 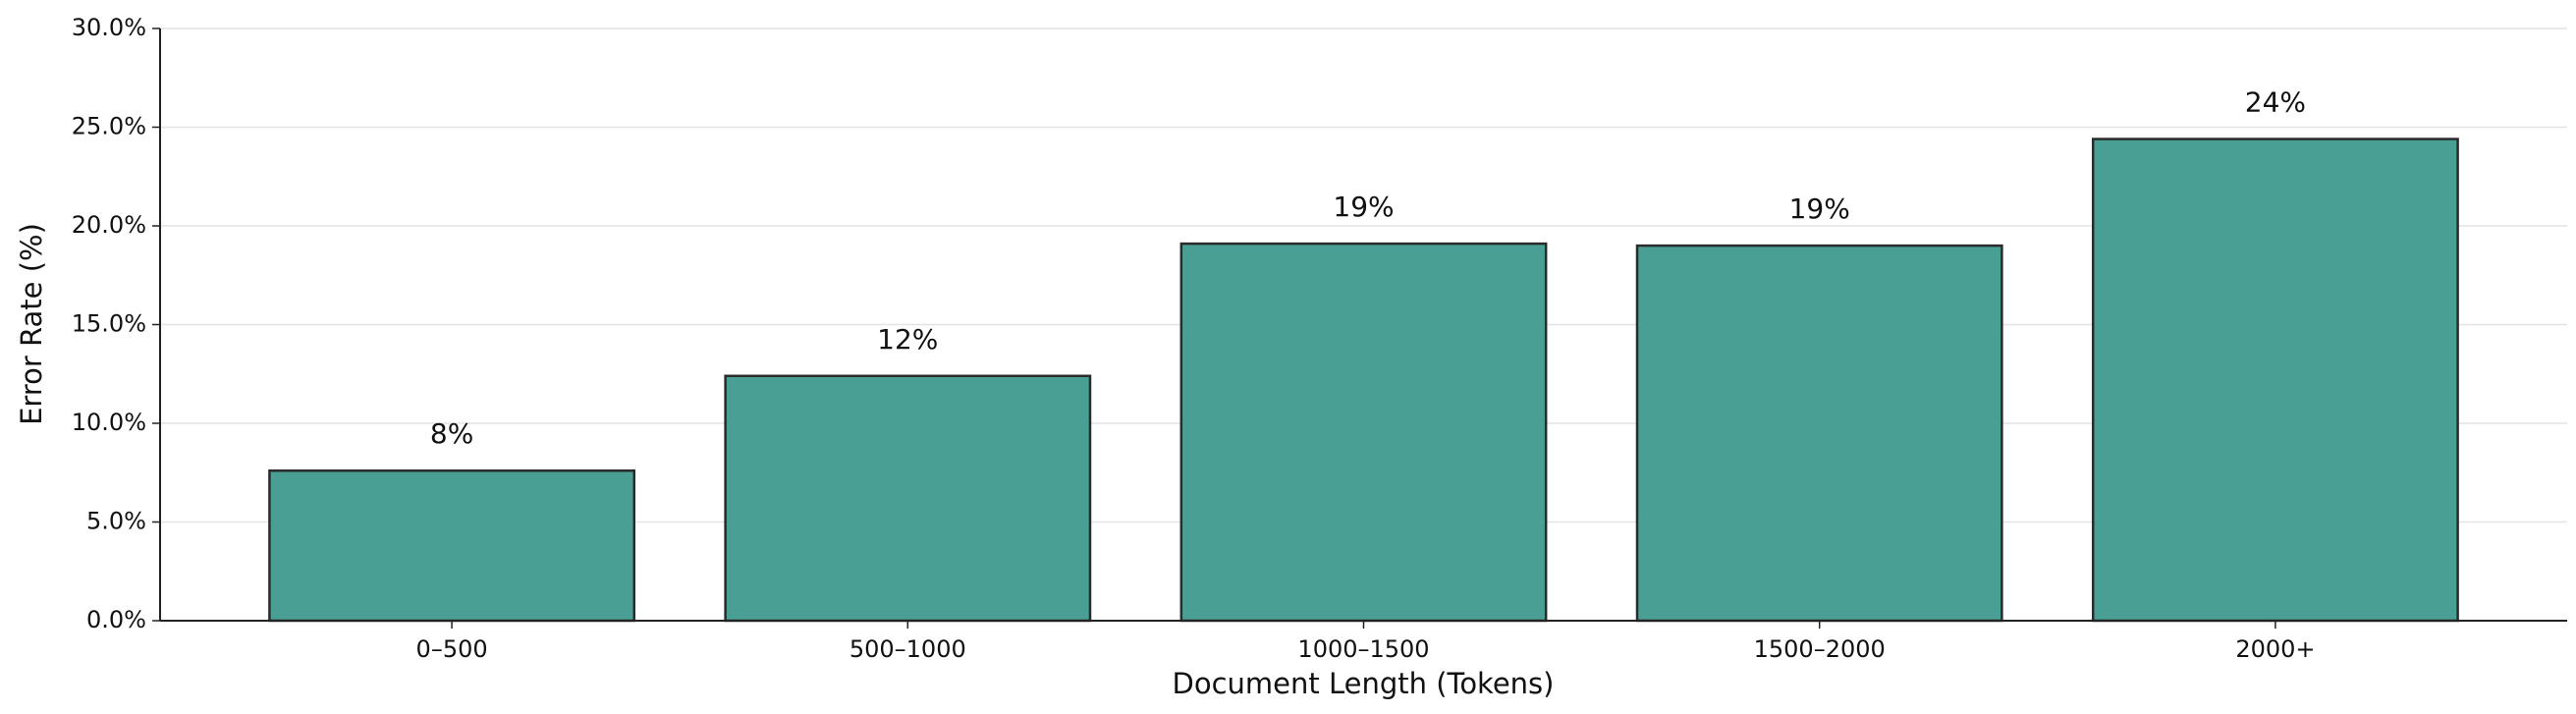 What do you see at coordinates (1364, 683) in the screenshot?
I see `x-axis-label: Document Length (Tokens)` at bounding box center [1364, 683].